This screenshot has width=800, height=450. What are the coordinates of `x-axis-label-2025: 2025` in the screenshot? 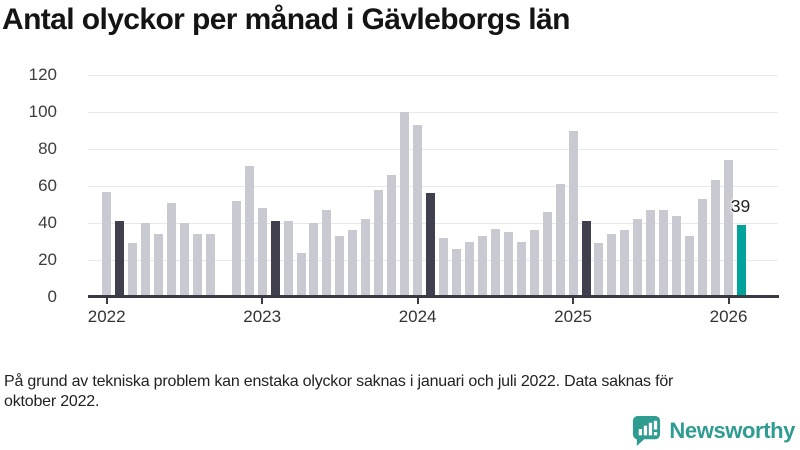 It's located at (573, 316).